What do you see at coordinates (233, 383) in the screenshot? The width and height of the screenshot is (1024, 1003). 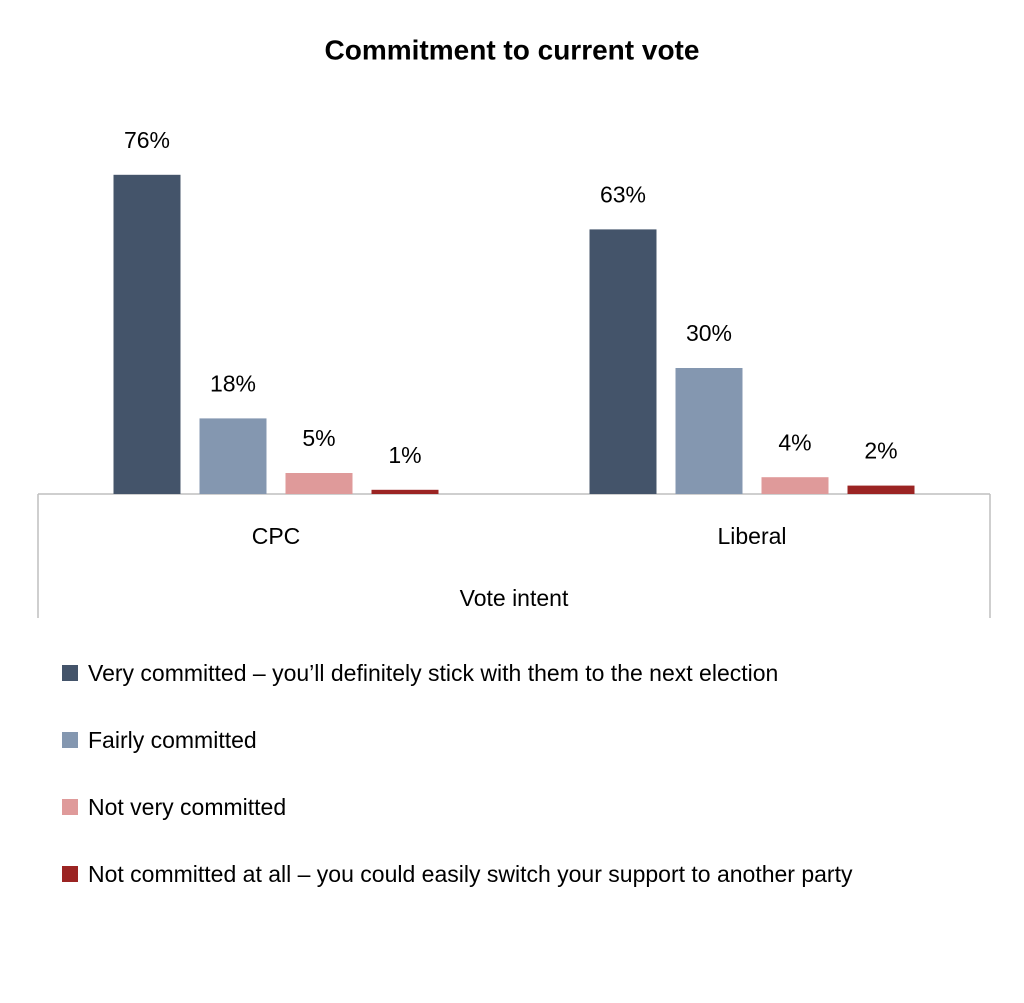 I see `value-label: 18%` at bounding box center [233, 383].